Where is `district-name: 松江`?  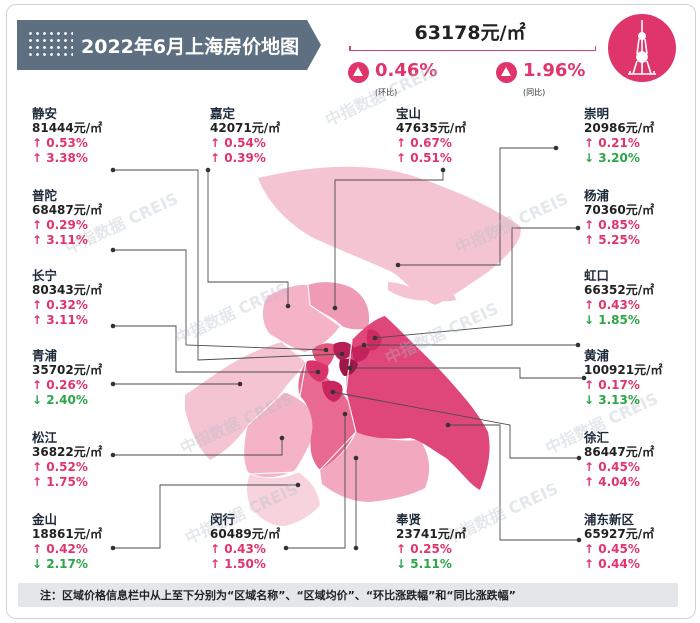 district-name: 松江 is located at coordinates (45, 437).